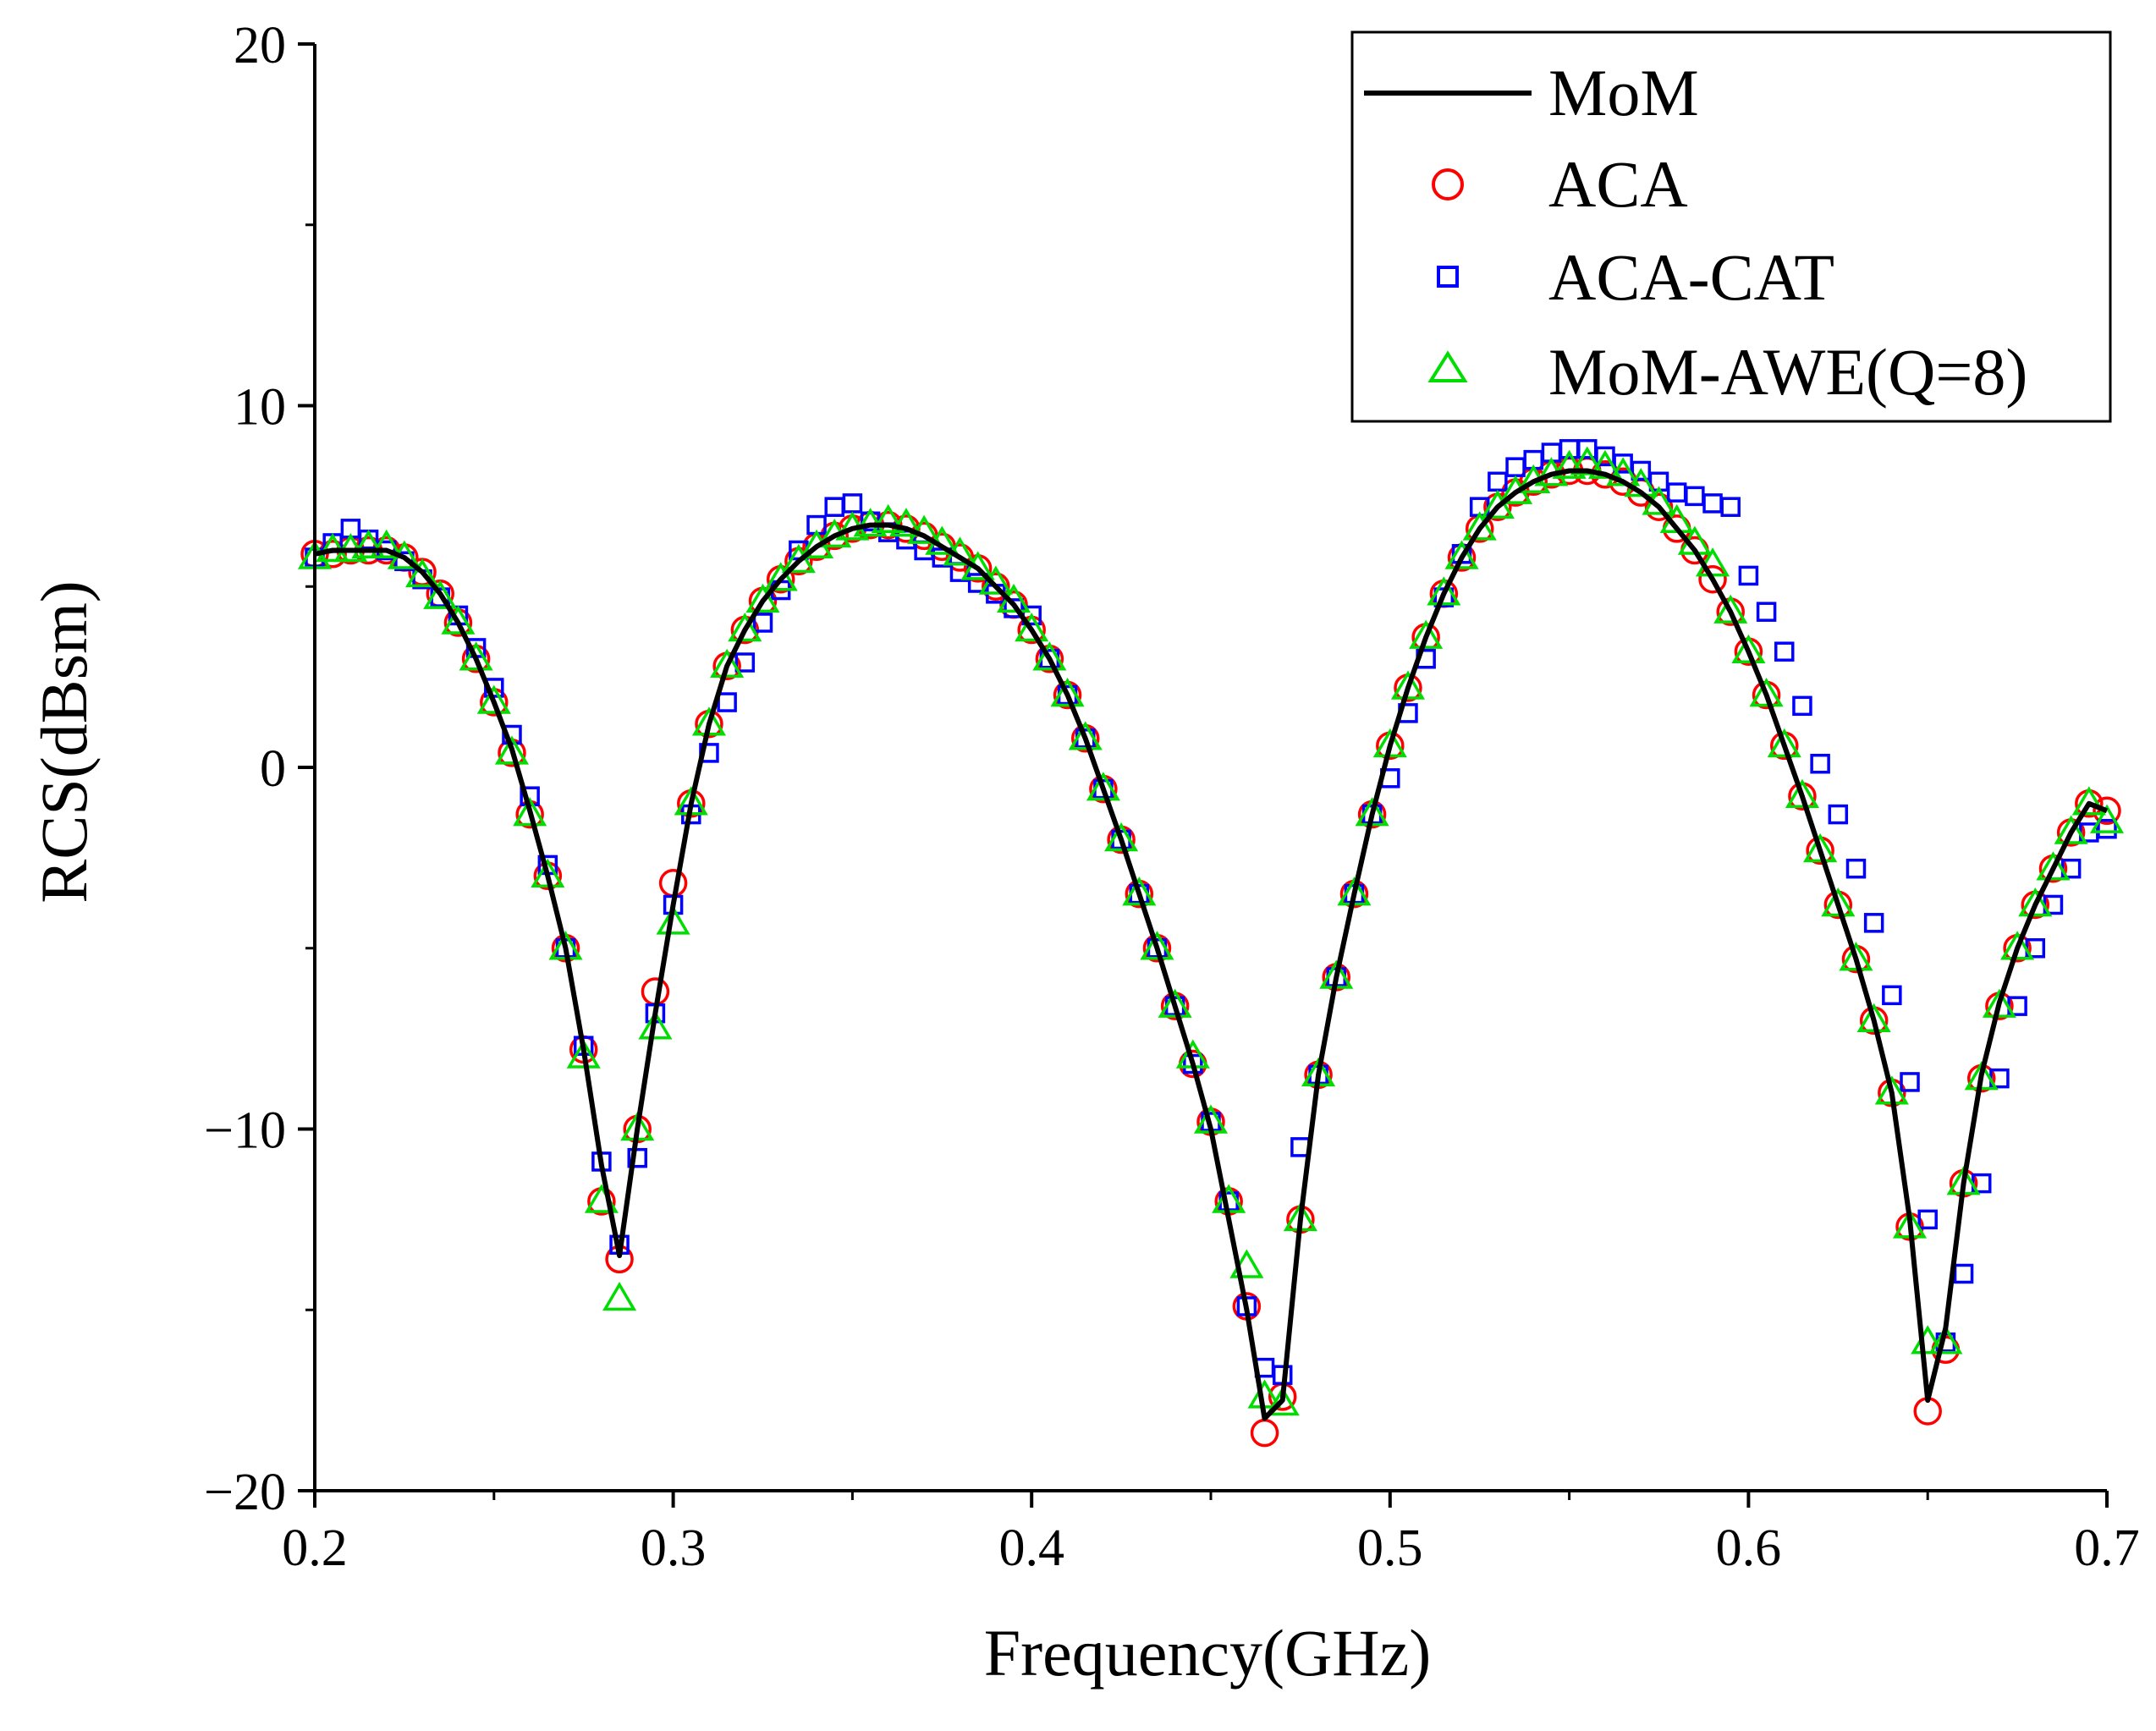 Image resolution: width=2156 pixels, height=1731 pixels. What do you see at coordinates (674, 1548) in the screenshot?
I see `x-tick-label: 0.3` at bounding box center [674, 1548].